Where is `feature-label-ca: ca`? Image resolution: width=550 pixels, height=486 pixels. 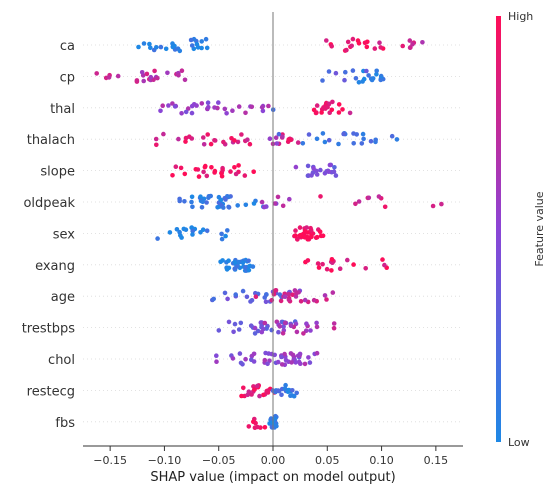 feature-label-ca: ca is located at coordinates (67, 46).